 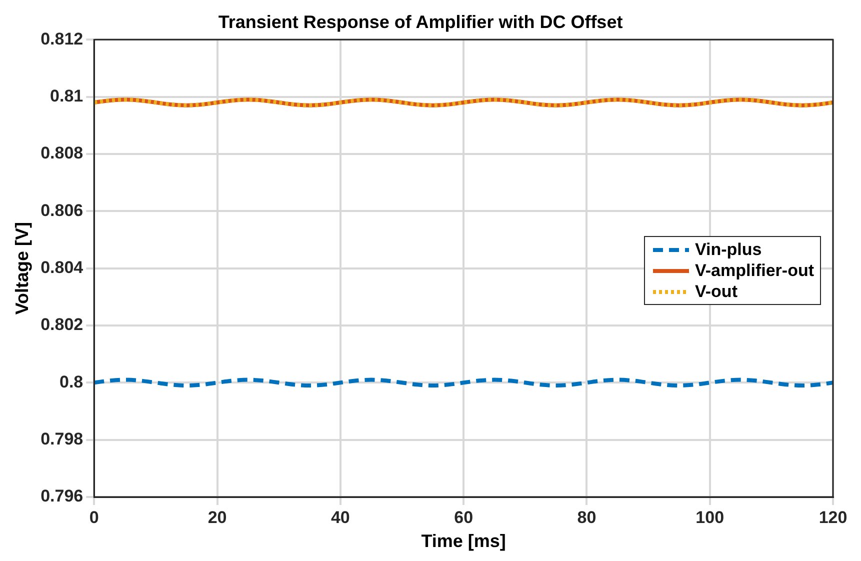 What do you see at coordinates (62, 210) in the screenshot?
I see `y-tick-label: 0.806` at bounding box center [62, 210].